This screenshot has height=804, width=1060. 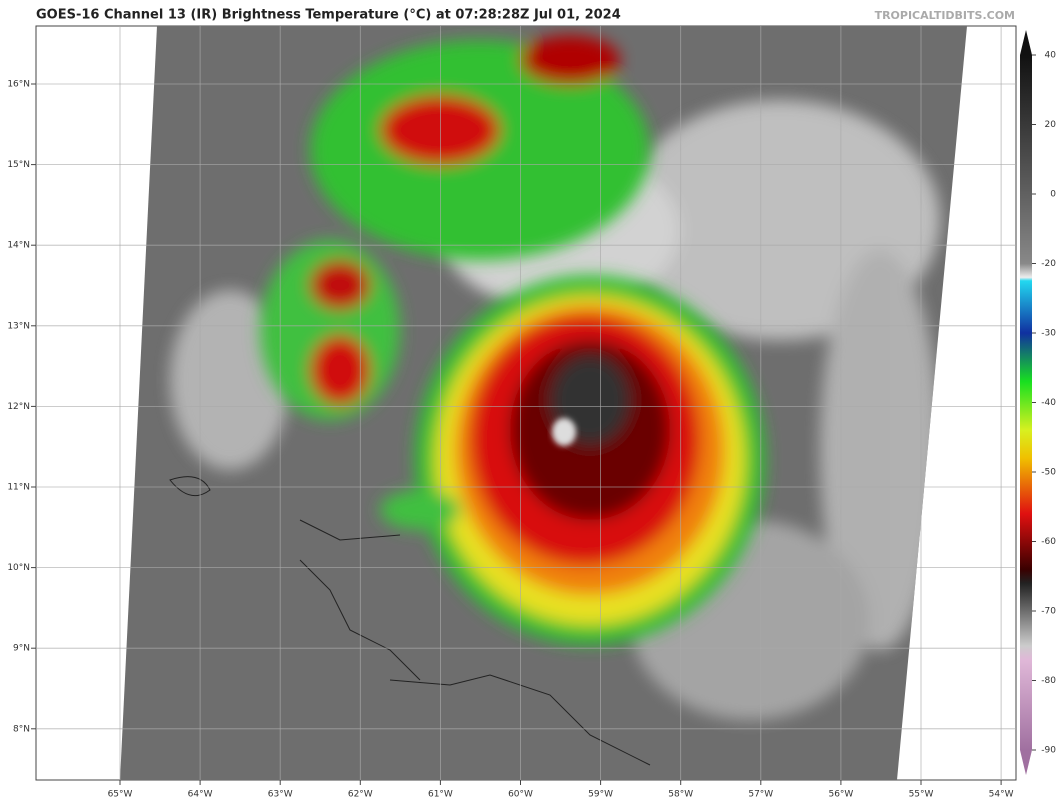 What do you see at coordinates (600, 795) in the screenshot?
I see `lon-label: 59°W` at bounding box center [600, 795].